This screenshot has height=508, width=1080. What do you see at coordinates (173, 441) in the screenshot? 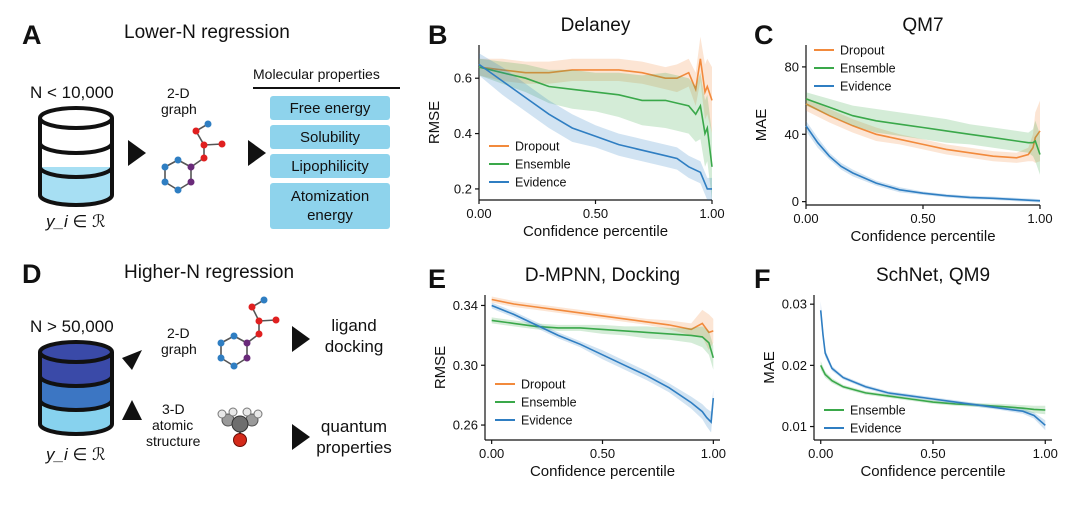
I see `struct-label-line3: structure` at bounding box center [173, 441].